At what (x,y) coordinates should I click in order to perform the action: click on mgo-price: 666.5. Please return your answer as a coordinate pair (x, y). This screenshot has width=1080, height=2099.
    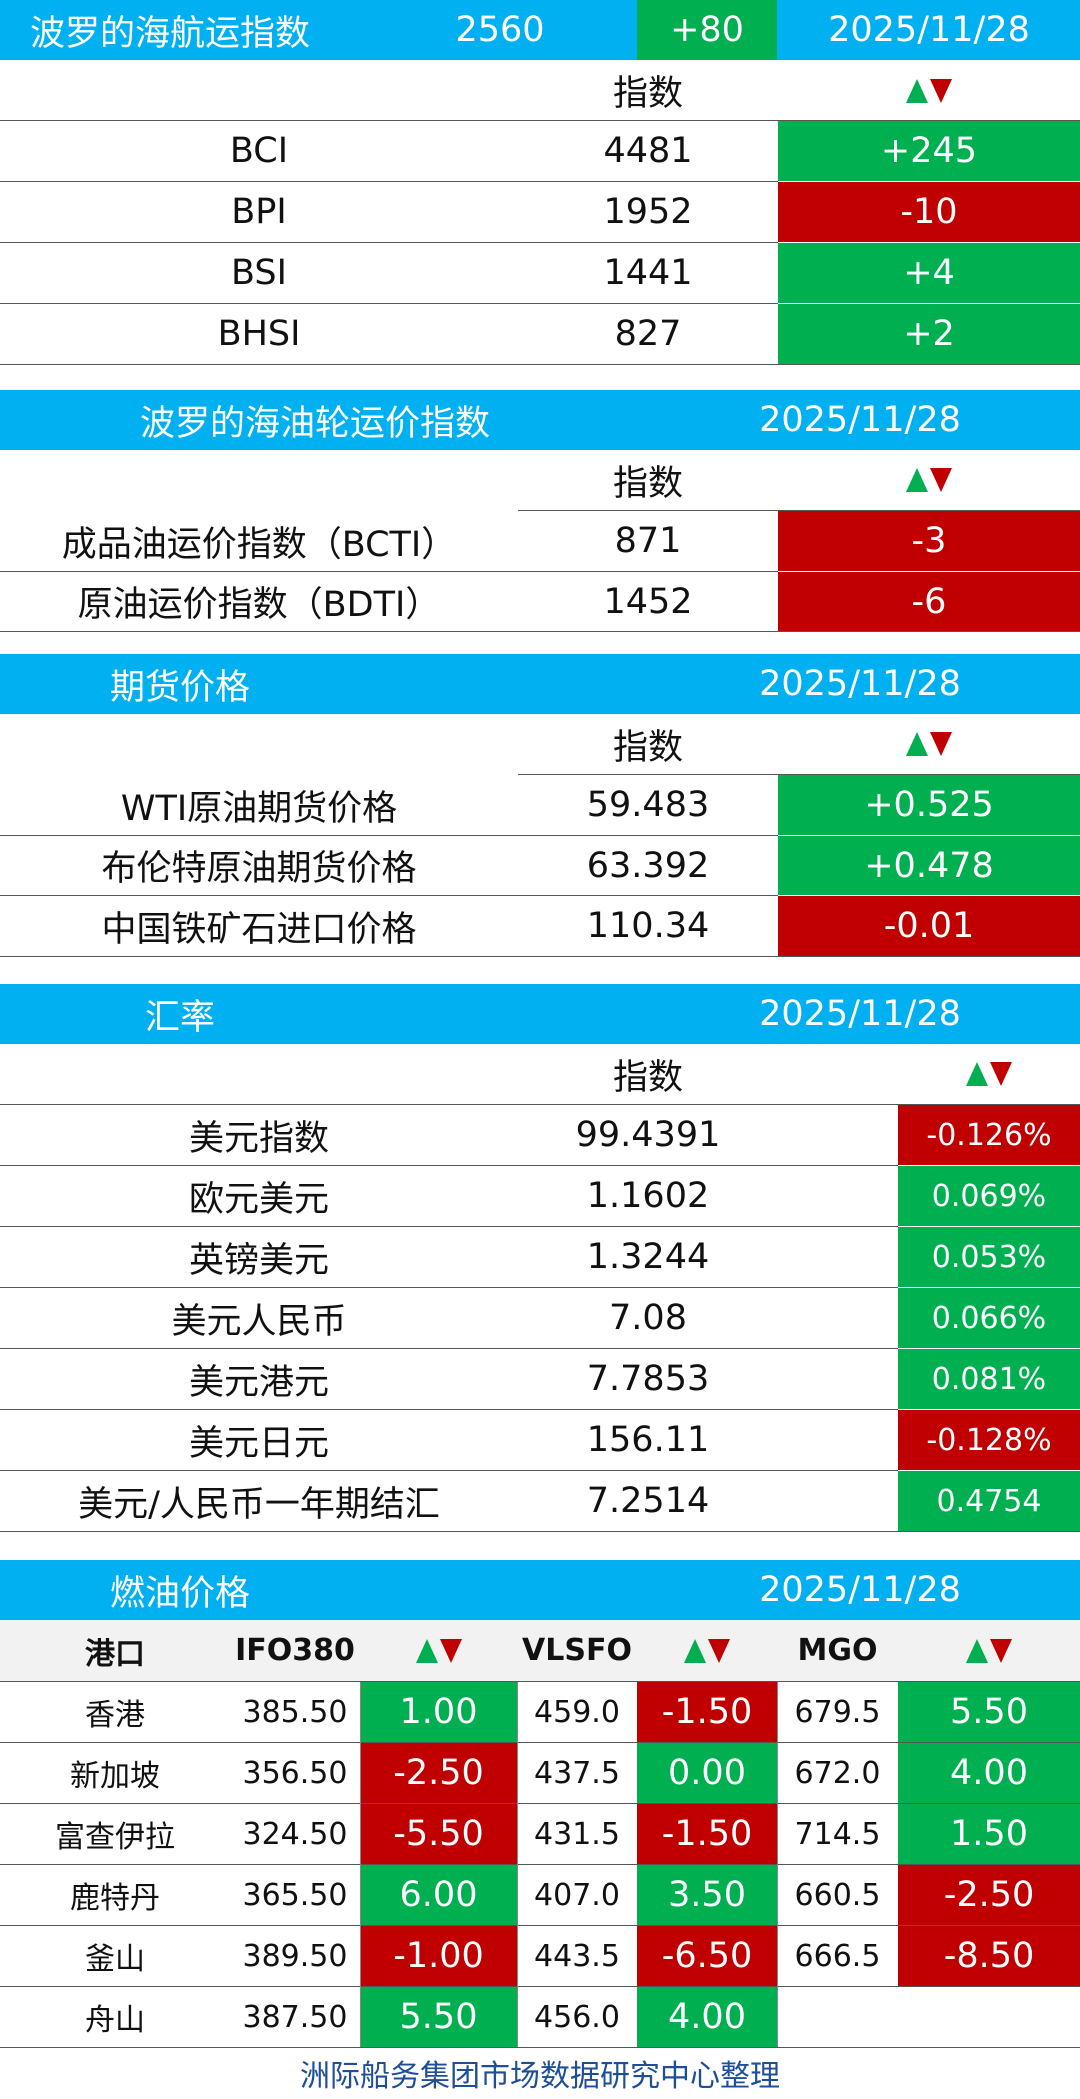
    Looking at the image, I should click on (837, 1956).